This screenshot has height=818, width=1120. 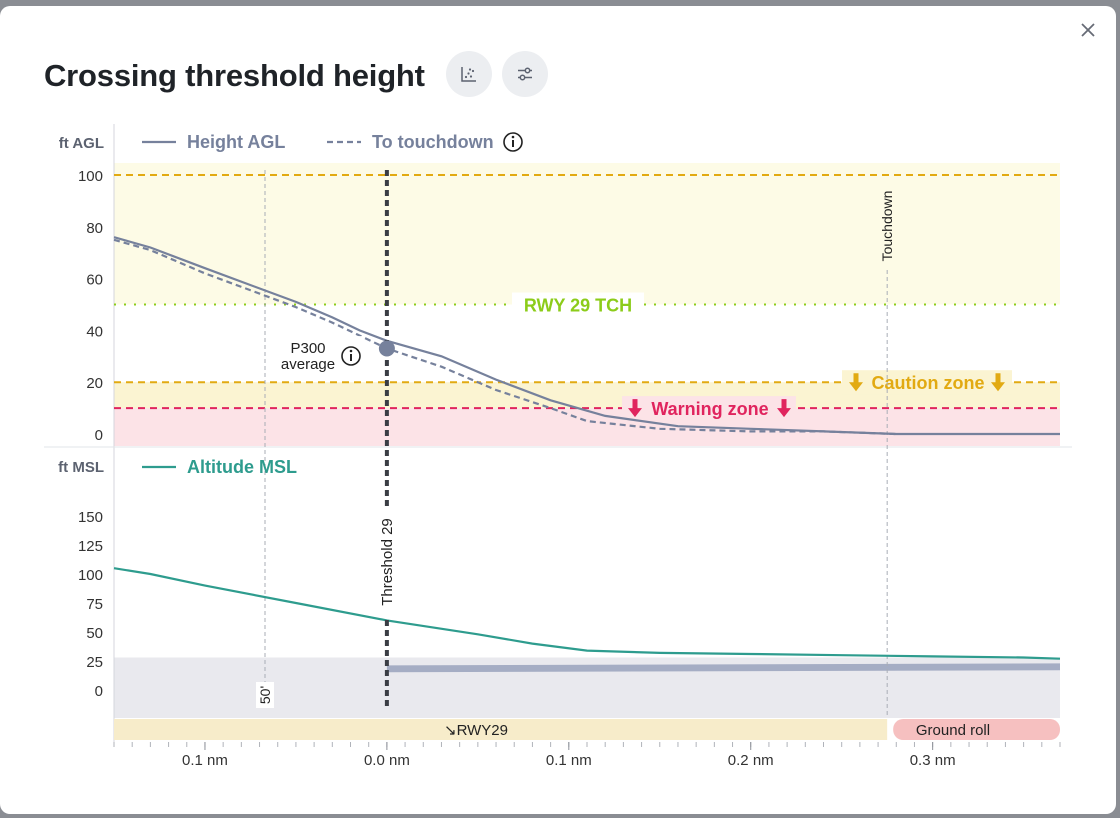 What do you see at coordinates (99, 435) in the screenshot?
I see `agl-tick-label: 0` at bounding box center [99, 435].